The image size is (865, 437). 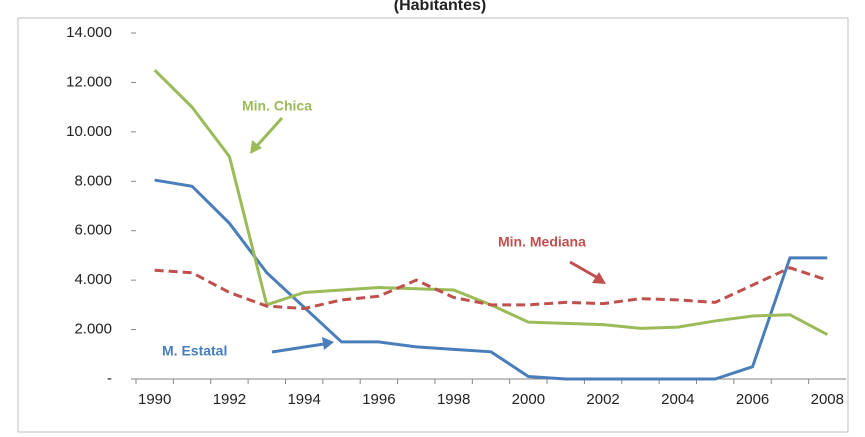 What do you see at coordinates (378, 399) in the screenshot?
I see `x-tick-label: 1996` at bounding box center [378, 399].